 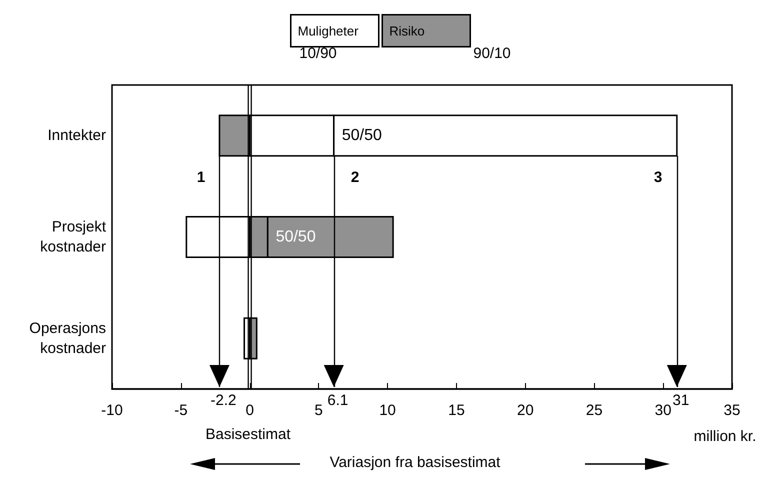 I want to click on text: Muligheter, so click(x=329, y=30).